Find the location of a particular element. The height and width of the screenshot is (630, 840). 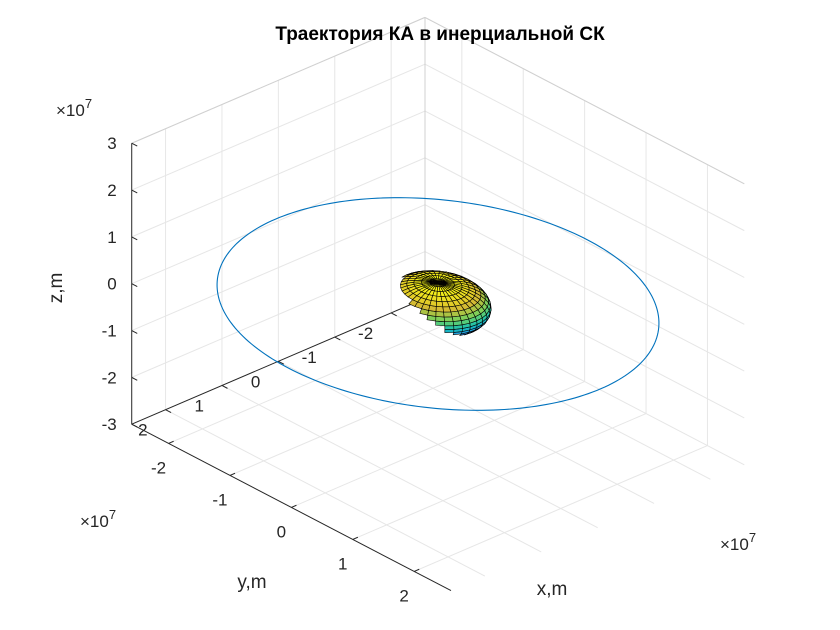

x-tick-label: 0 is located at coordinates (281, 531).